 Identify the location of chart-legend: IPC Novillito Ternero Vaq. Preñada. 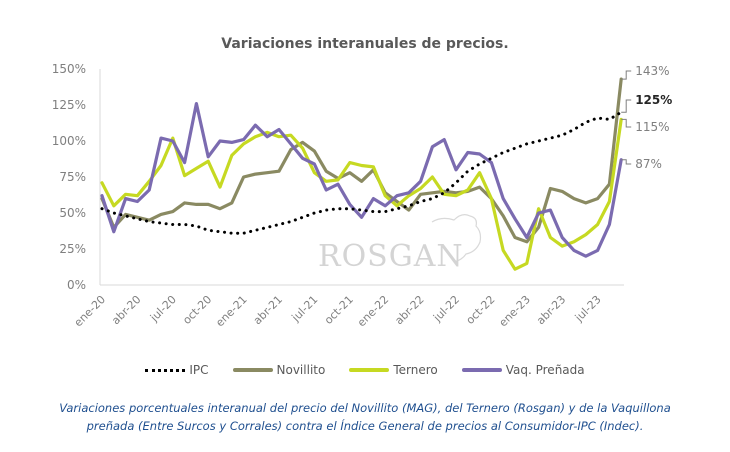
(365, 370).